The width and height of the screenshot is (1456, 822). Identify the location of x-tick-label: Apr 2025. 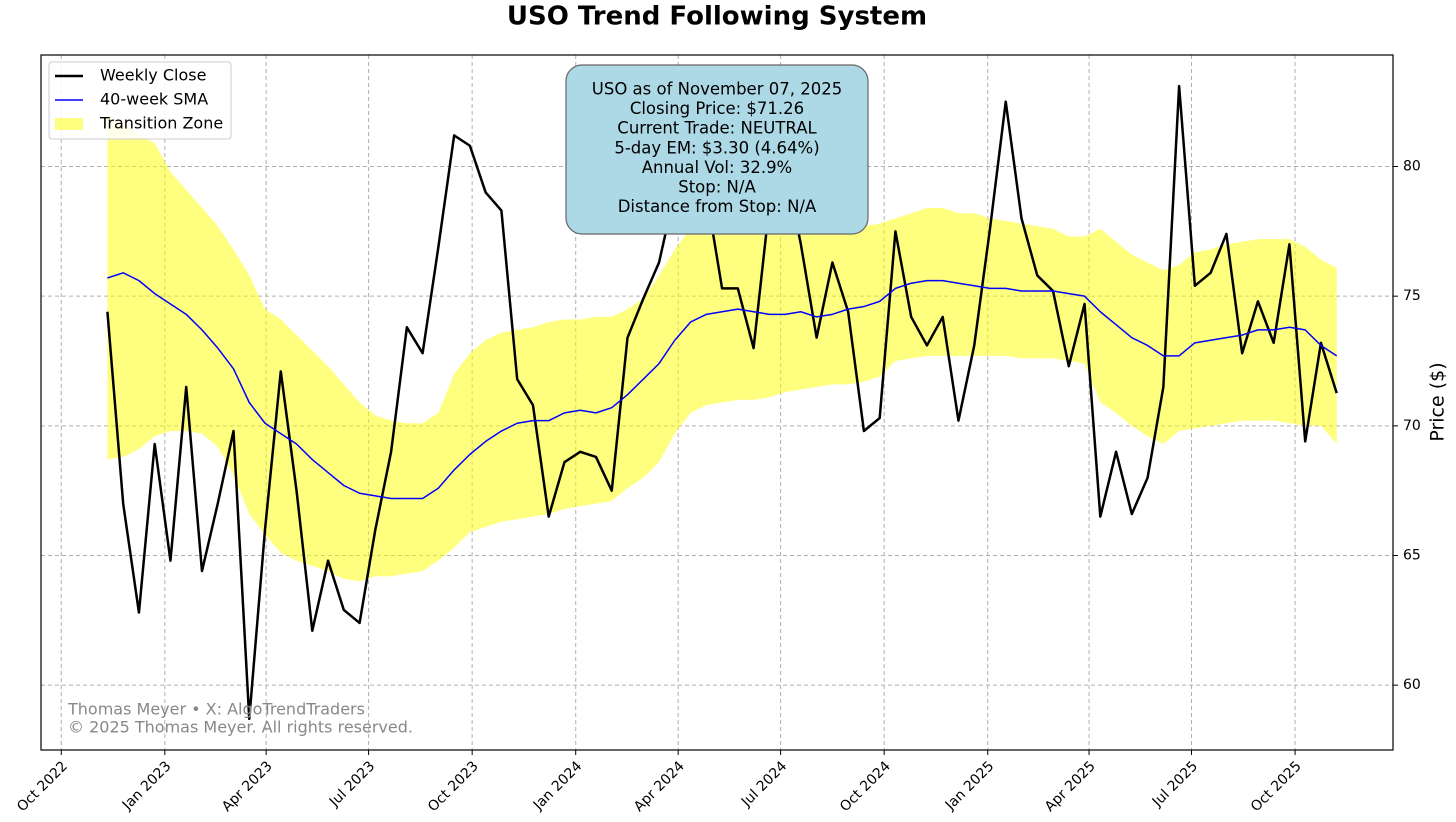
(1070, 786).